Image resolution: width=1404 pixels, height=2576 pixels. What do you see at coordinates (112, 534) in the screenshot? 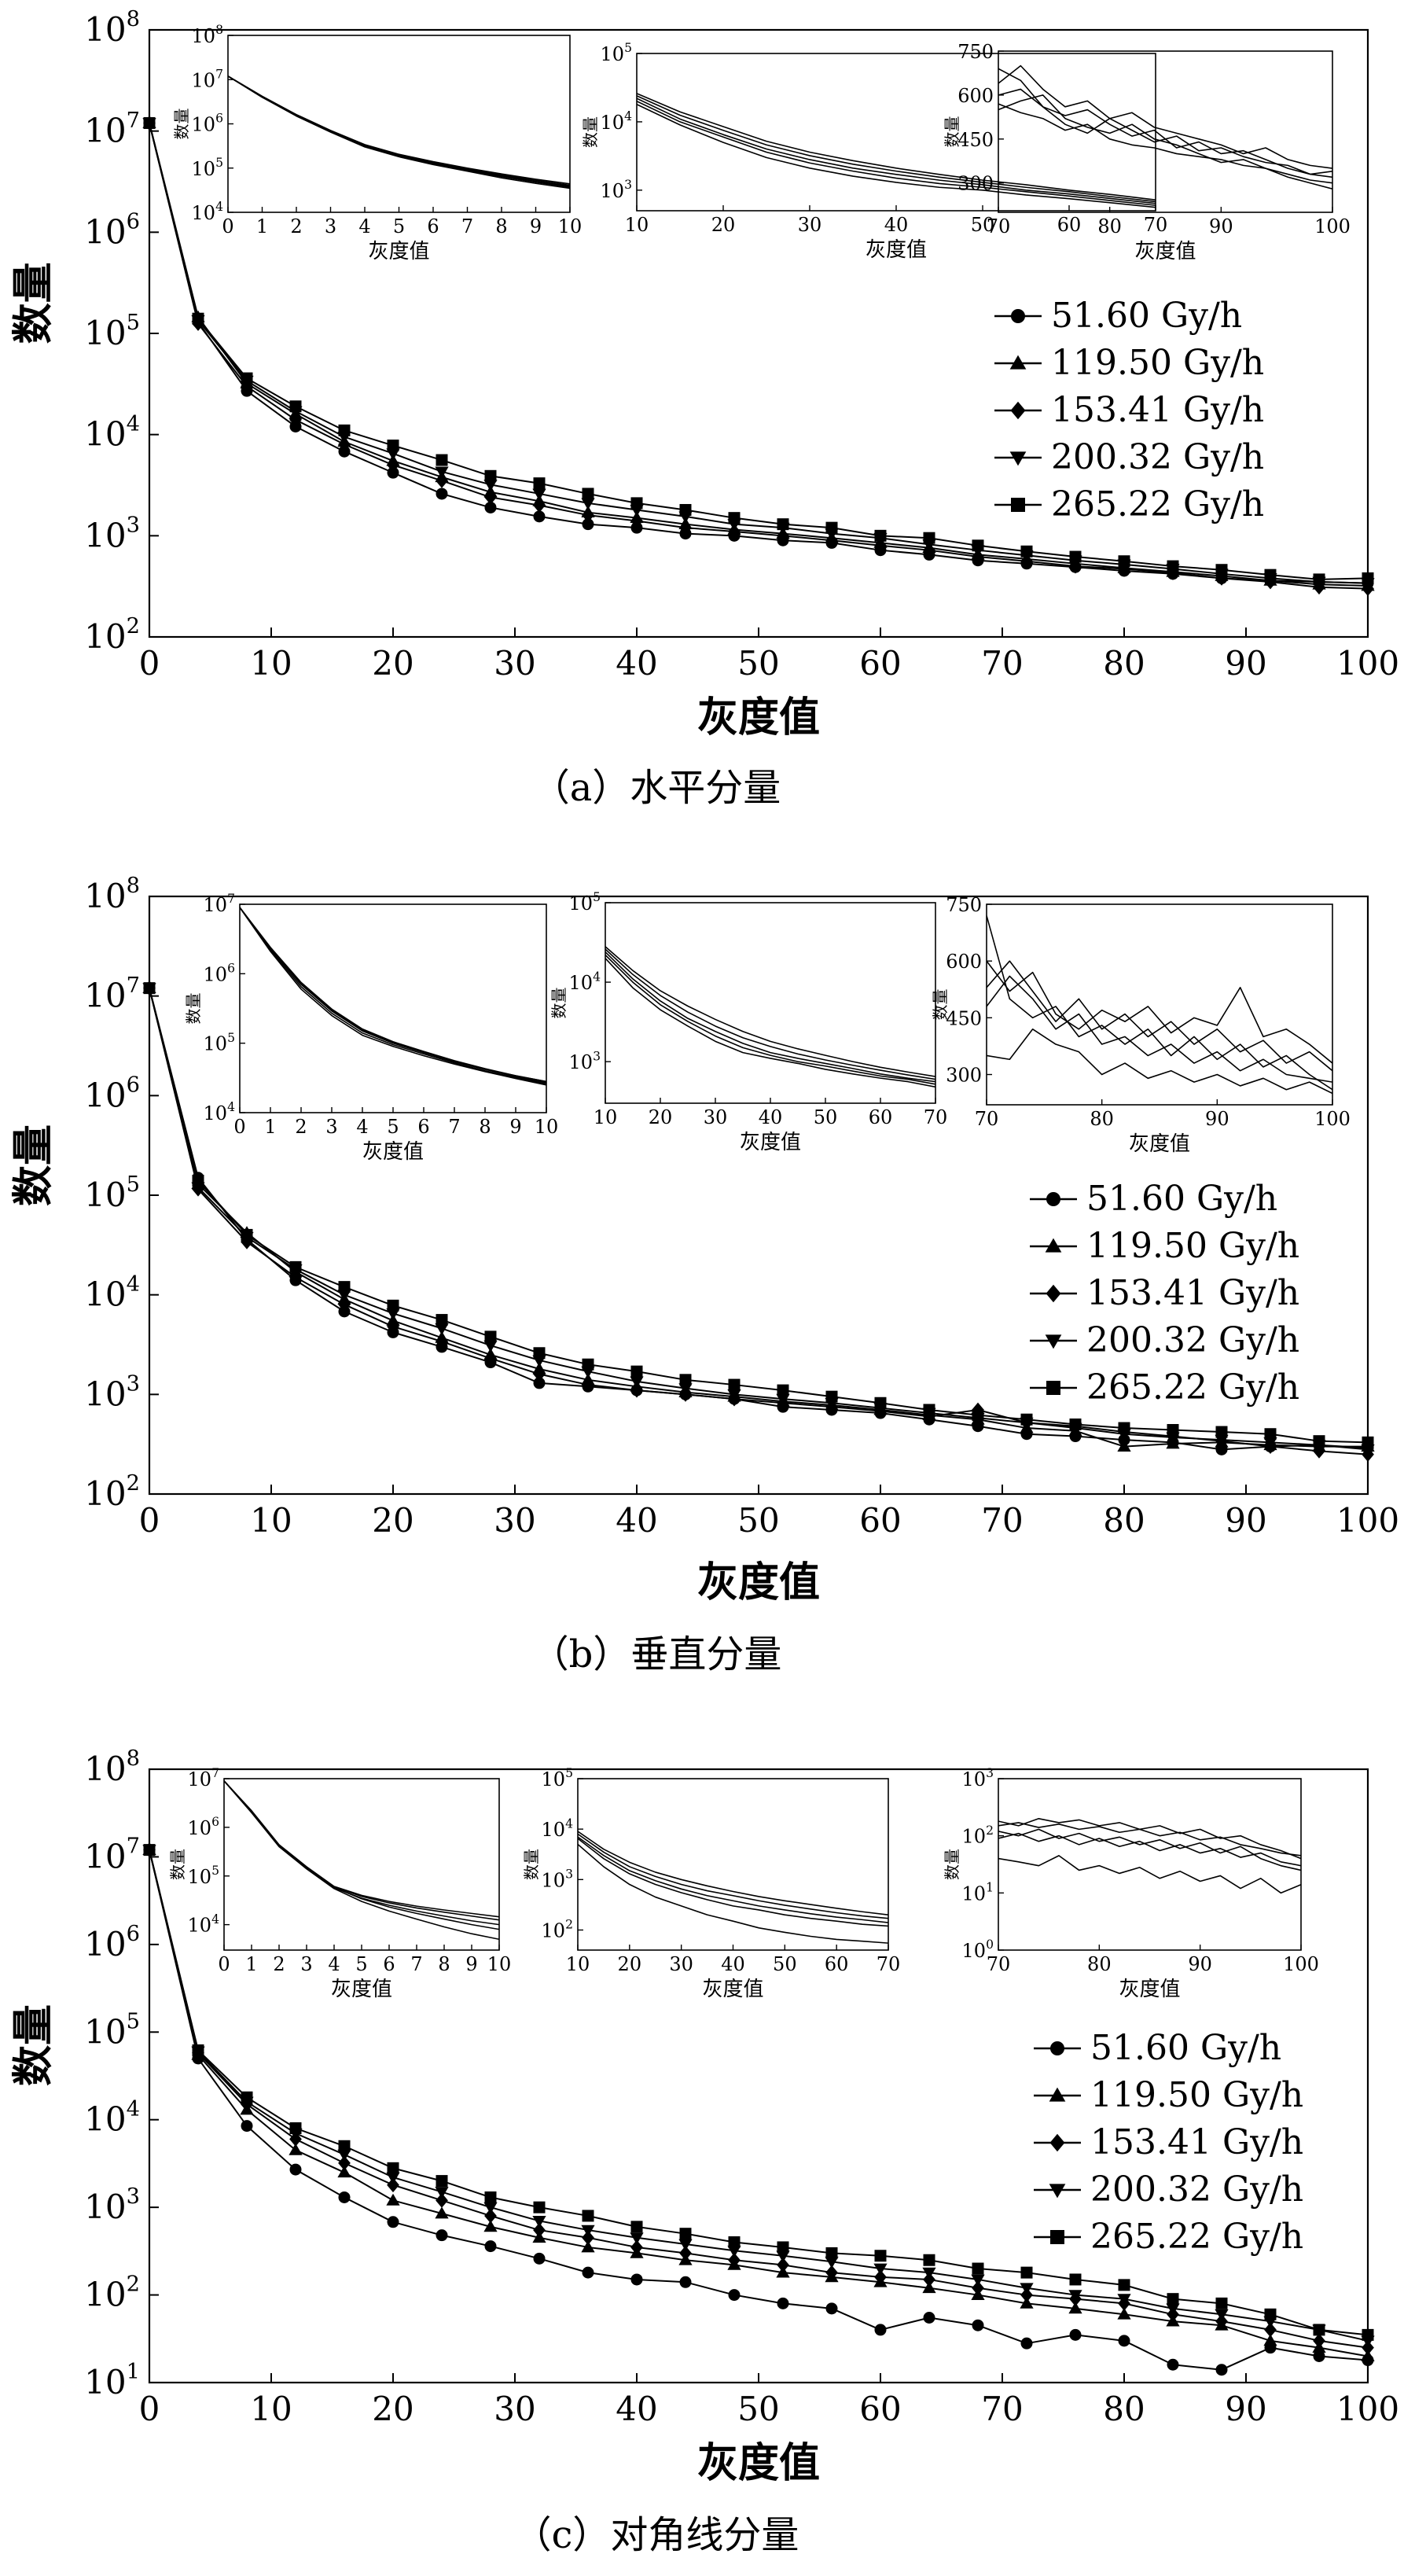
I see `y-tick-label: 10³` at bounding box center [112, 534].